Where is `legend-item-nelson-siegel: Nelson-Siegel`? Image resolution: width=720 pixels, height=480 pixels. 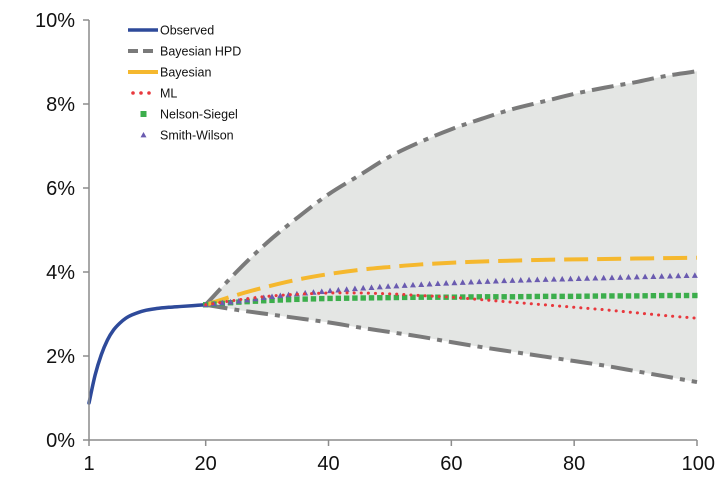 legend-item-nelson-siegel: Nelson-Siegel is located at coordinates (189, 115).